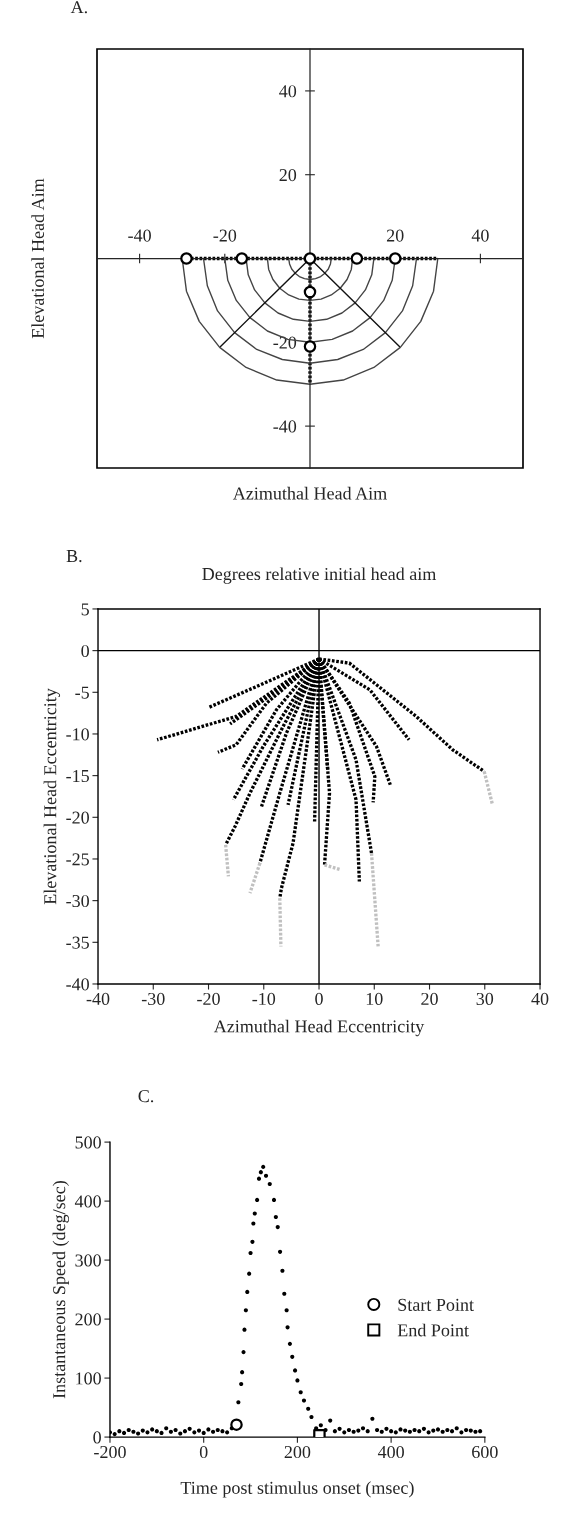 This screenshot has height=1522, width=562. What do you see at coordinates (288, 91) in the screenshot?
I see `y-tick-label: 40` at bounding box center [288, 91].